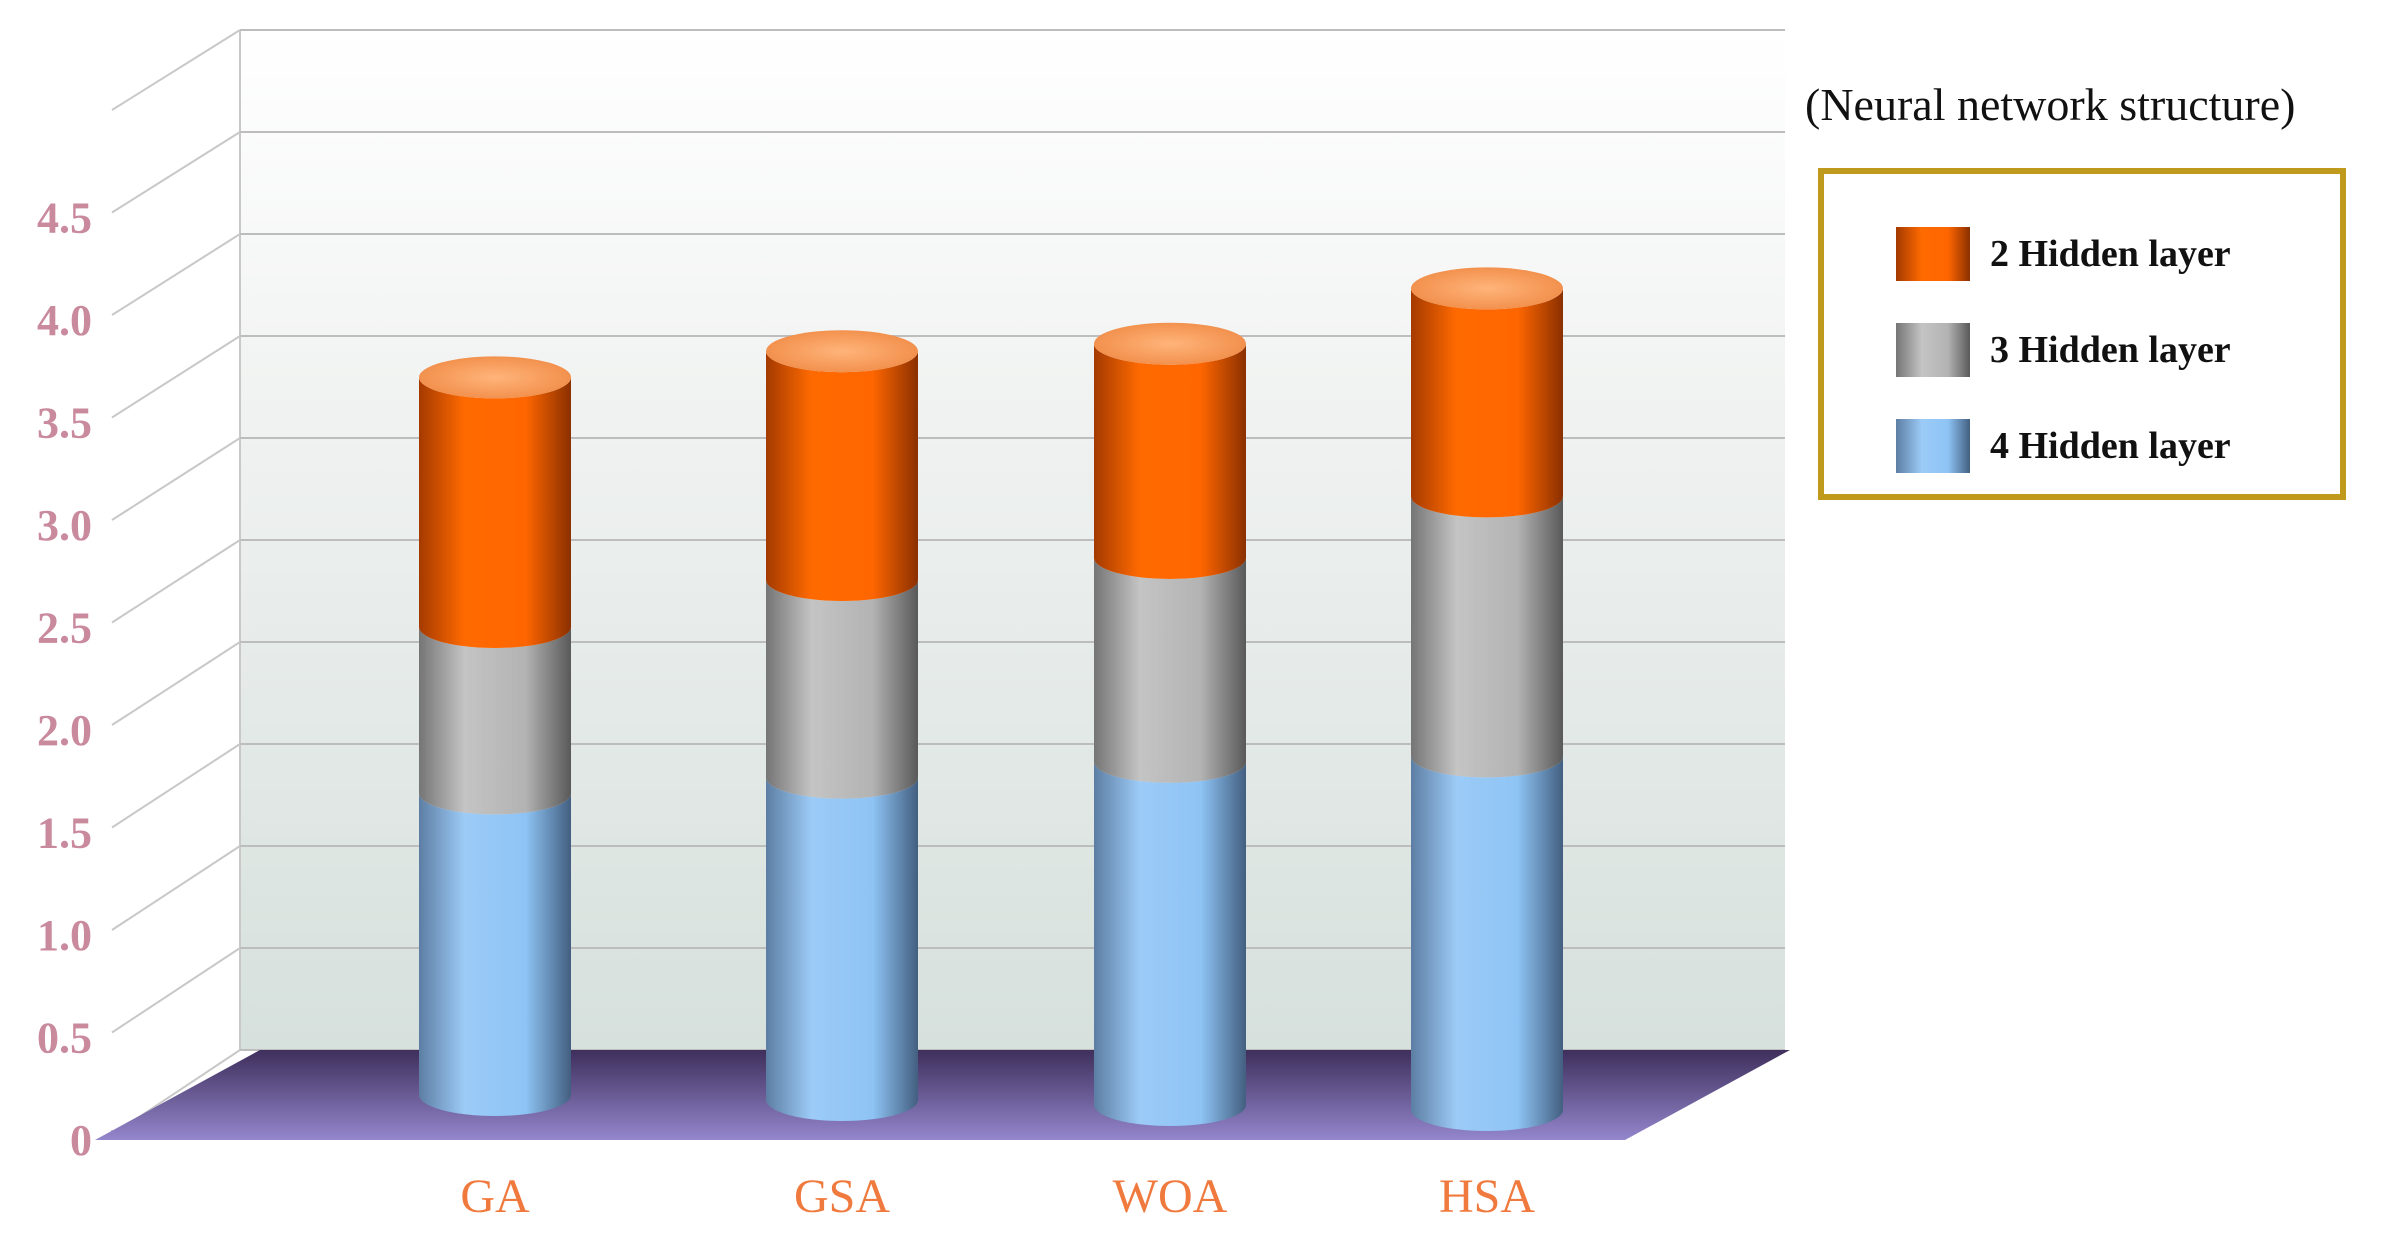 The height and width of the screenshot is (1244, 2383). I want to click on legend-item-4-hidden-layer: 4 Hidden layer, so click(2063, 446).